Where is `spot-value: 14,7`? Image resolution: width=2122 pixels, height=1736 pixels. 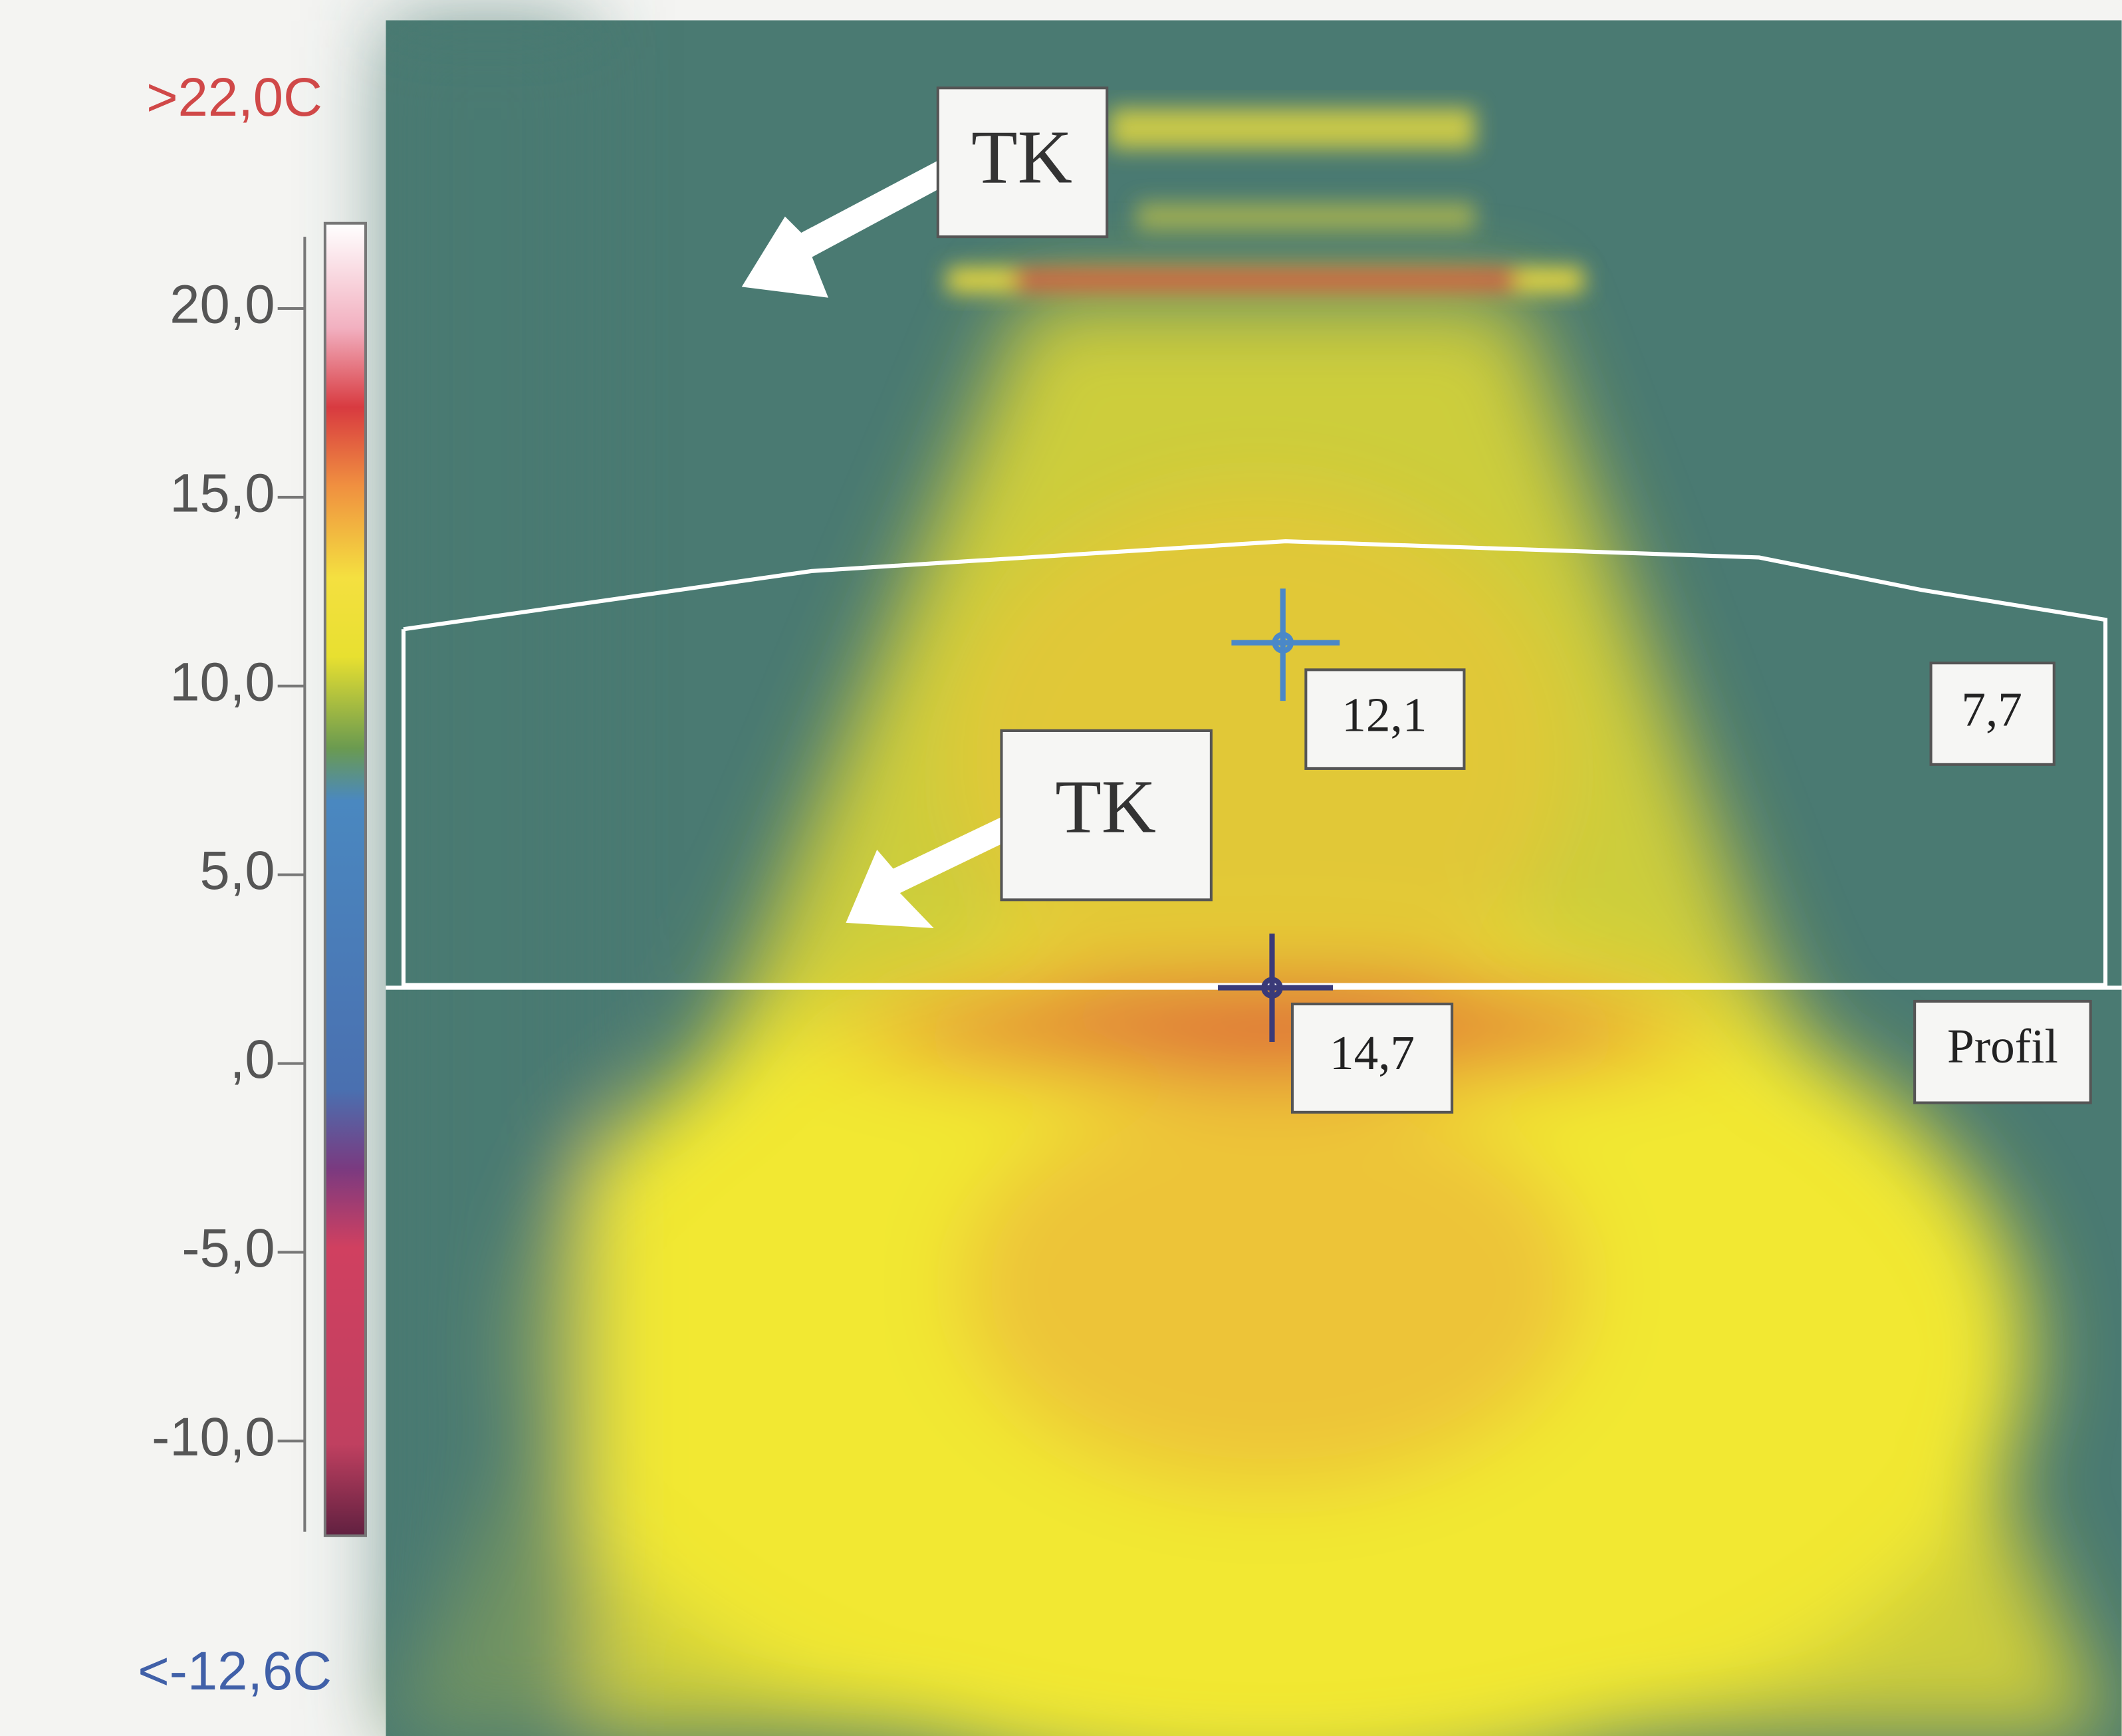 spot-value: 14,7 is located at coordinates (1372, 1053).